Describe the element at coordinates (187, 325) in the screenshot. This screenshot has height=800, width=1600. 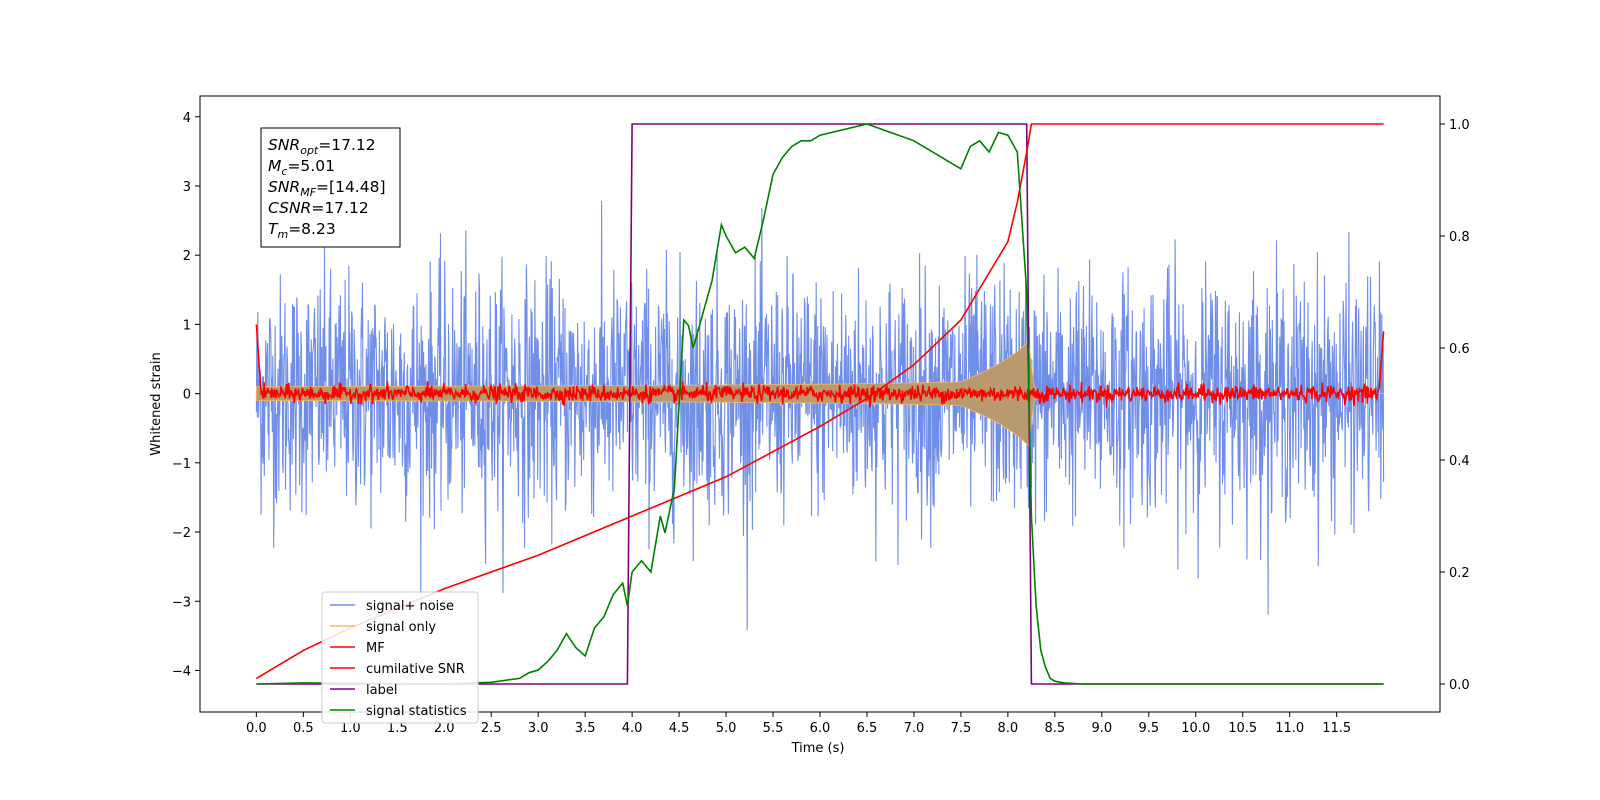
I see `y-tick-label: 1` at that location.